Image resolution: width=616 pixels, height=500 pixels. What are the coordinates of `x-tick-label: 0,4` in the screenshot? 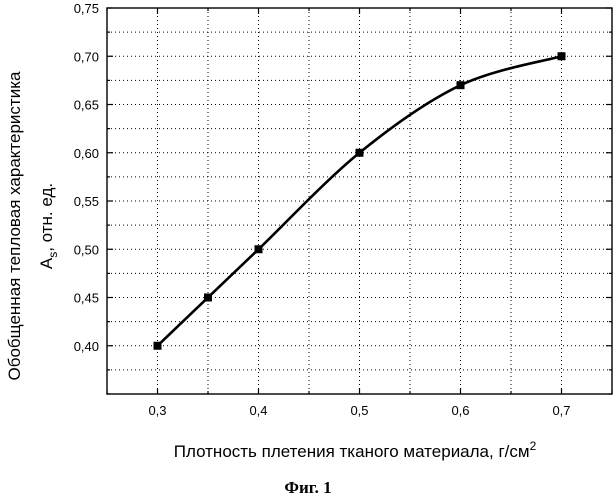 It's located at (258, 410).